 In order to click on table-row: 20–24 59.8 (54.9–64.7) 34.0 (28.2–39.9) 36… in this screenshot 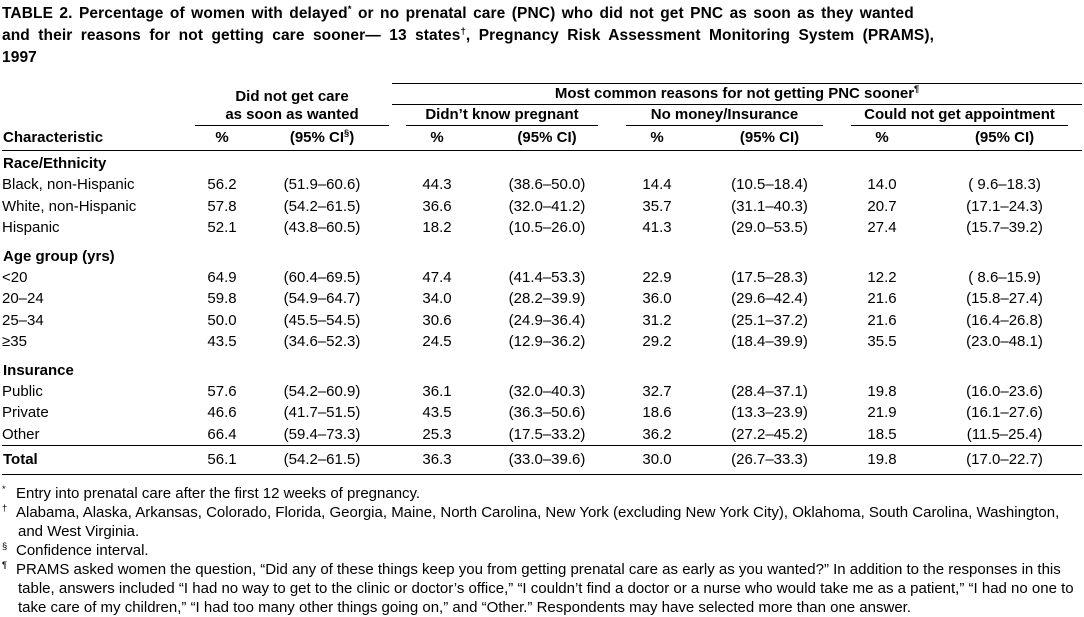, I will do `click(542, 299)`.